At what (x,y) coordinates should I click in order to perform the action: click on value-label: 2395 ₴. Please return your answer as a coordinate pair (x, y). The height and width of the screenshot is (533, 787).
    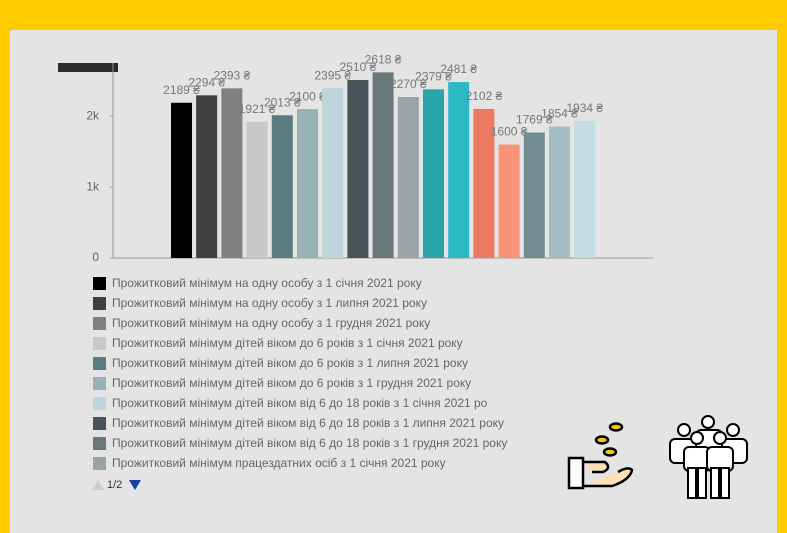
    Looking at the image, I should click on (332, 75).